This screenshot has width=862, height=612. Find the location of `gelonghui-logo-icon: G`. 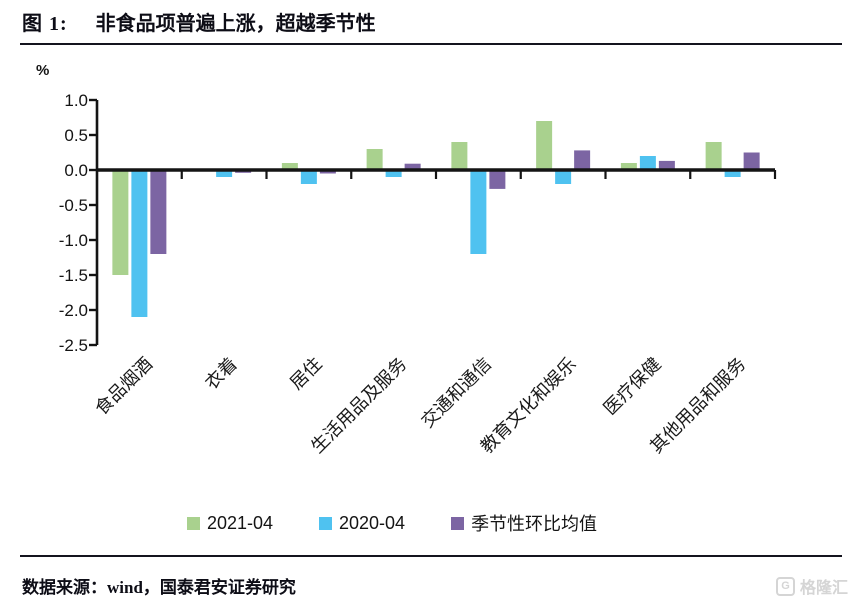

gelonghui-logo-icon: G is located at coordinates (785, 586).